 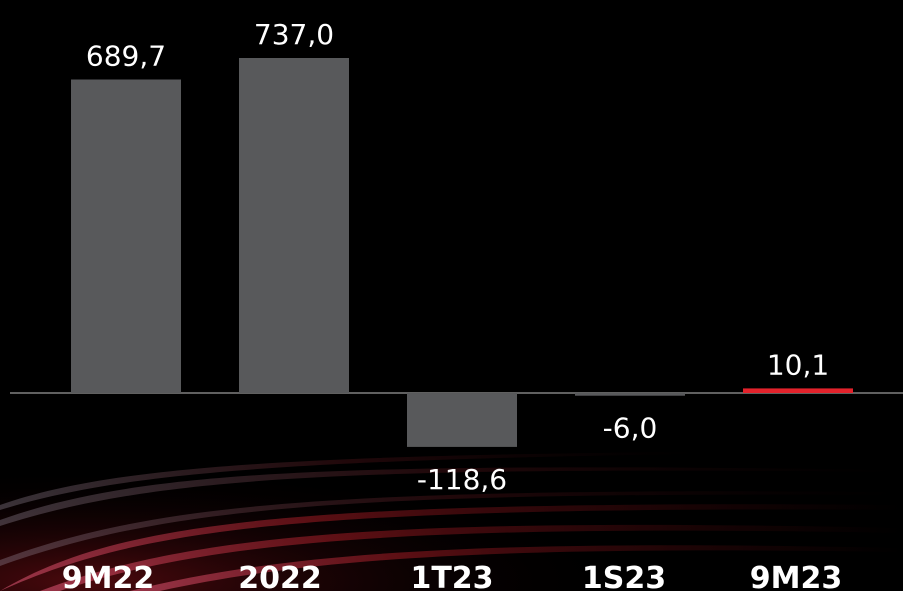 What do you see at coordinates (462, 479) in the screenshot?
I see `value-label-1t23: -118,6` at bounding box center [462, 479].